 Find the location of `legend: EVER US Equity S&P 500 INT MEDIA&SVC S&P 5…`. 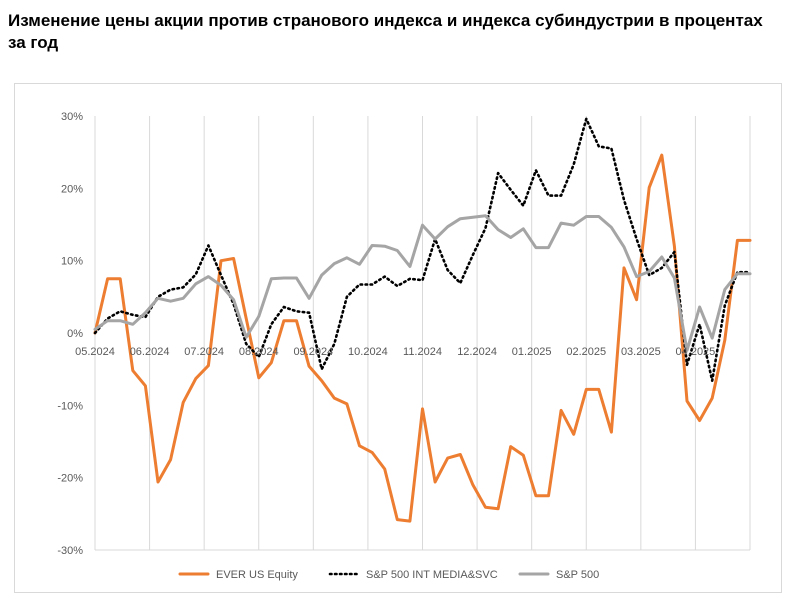

legend: EVER US Equity S&P 500 INT MEDIA&SVC S&P 5… is located at coordinates (388, 575).